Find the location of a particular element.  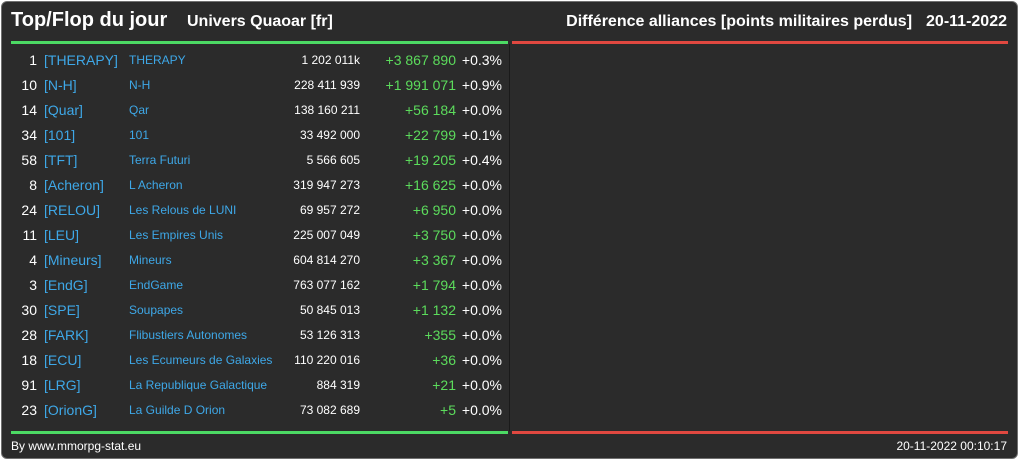

points-cell: 53 126 313 is located at coordinates (329, 335).